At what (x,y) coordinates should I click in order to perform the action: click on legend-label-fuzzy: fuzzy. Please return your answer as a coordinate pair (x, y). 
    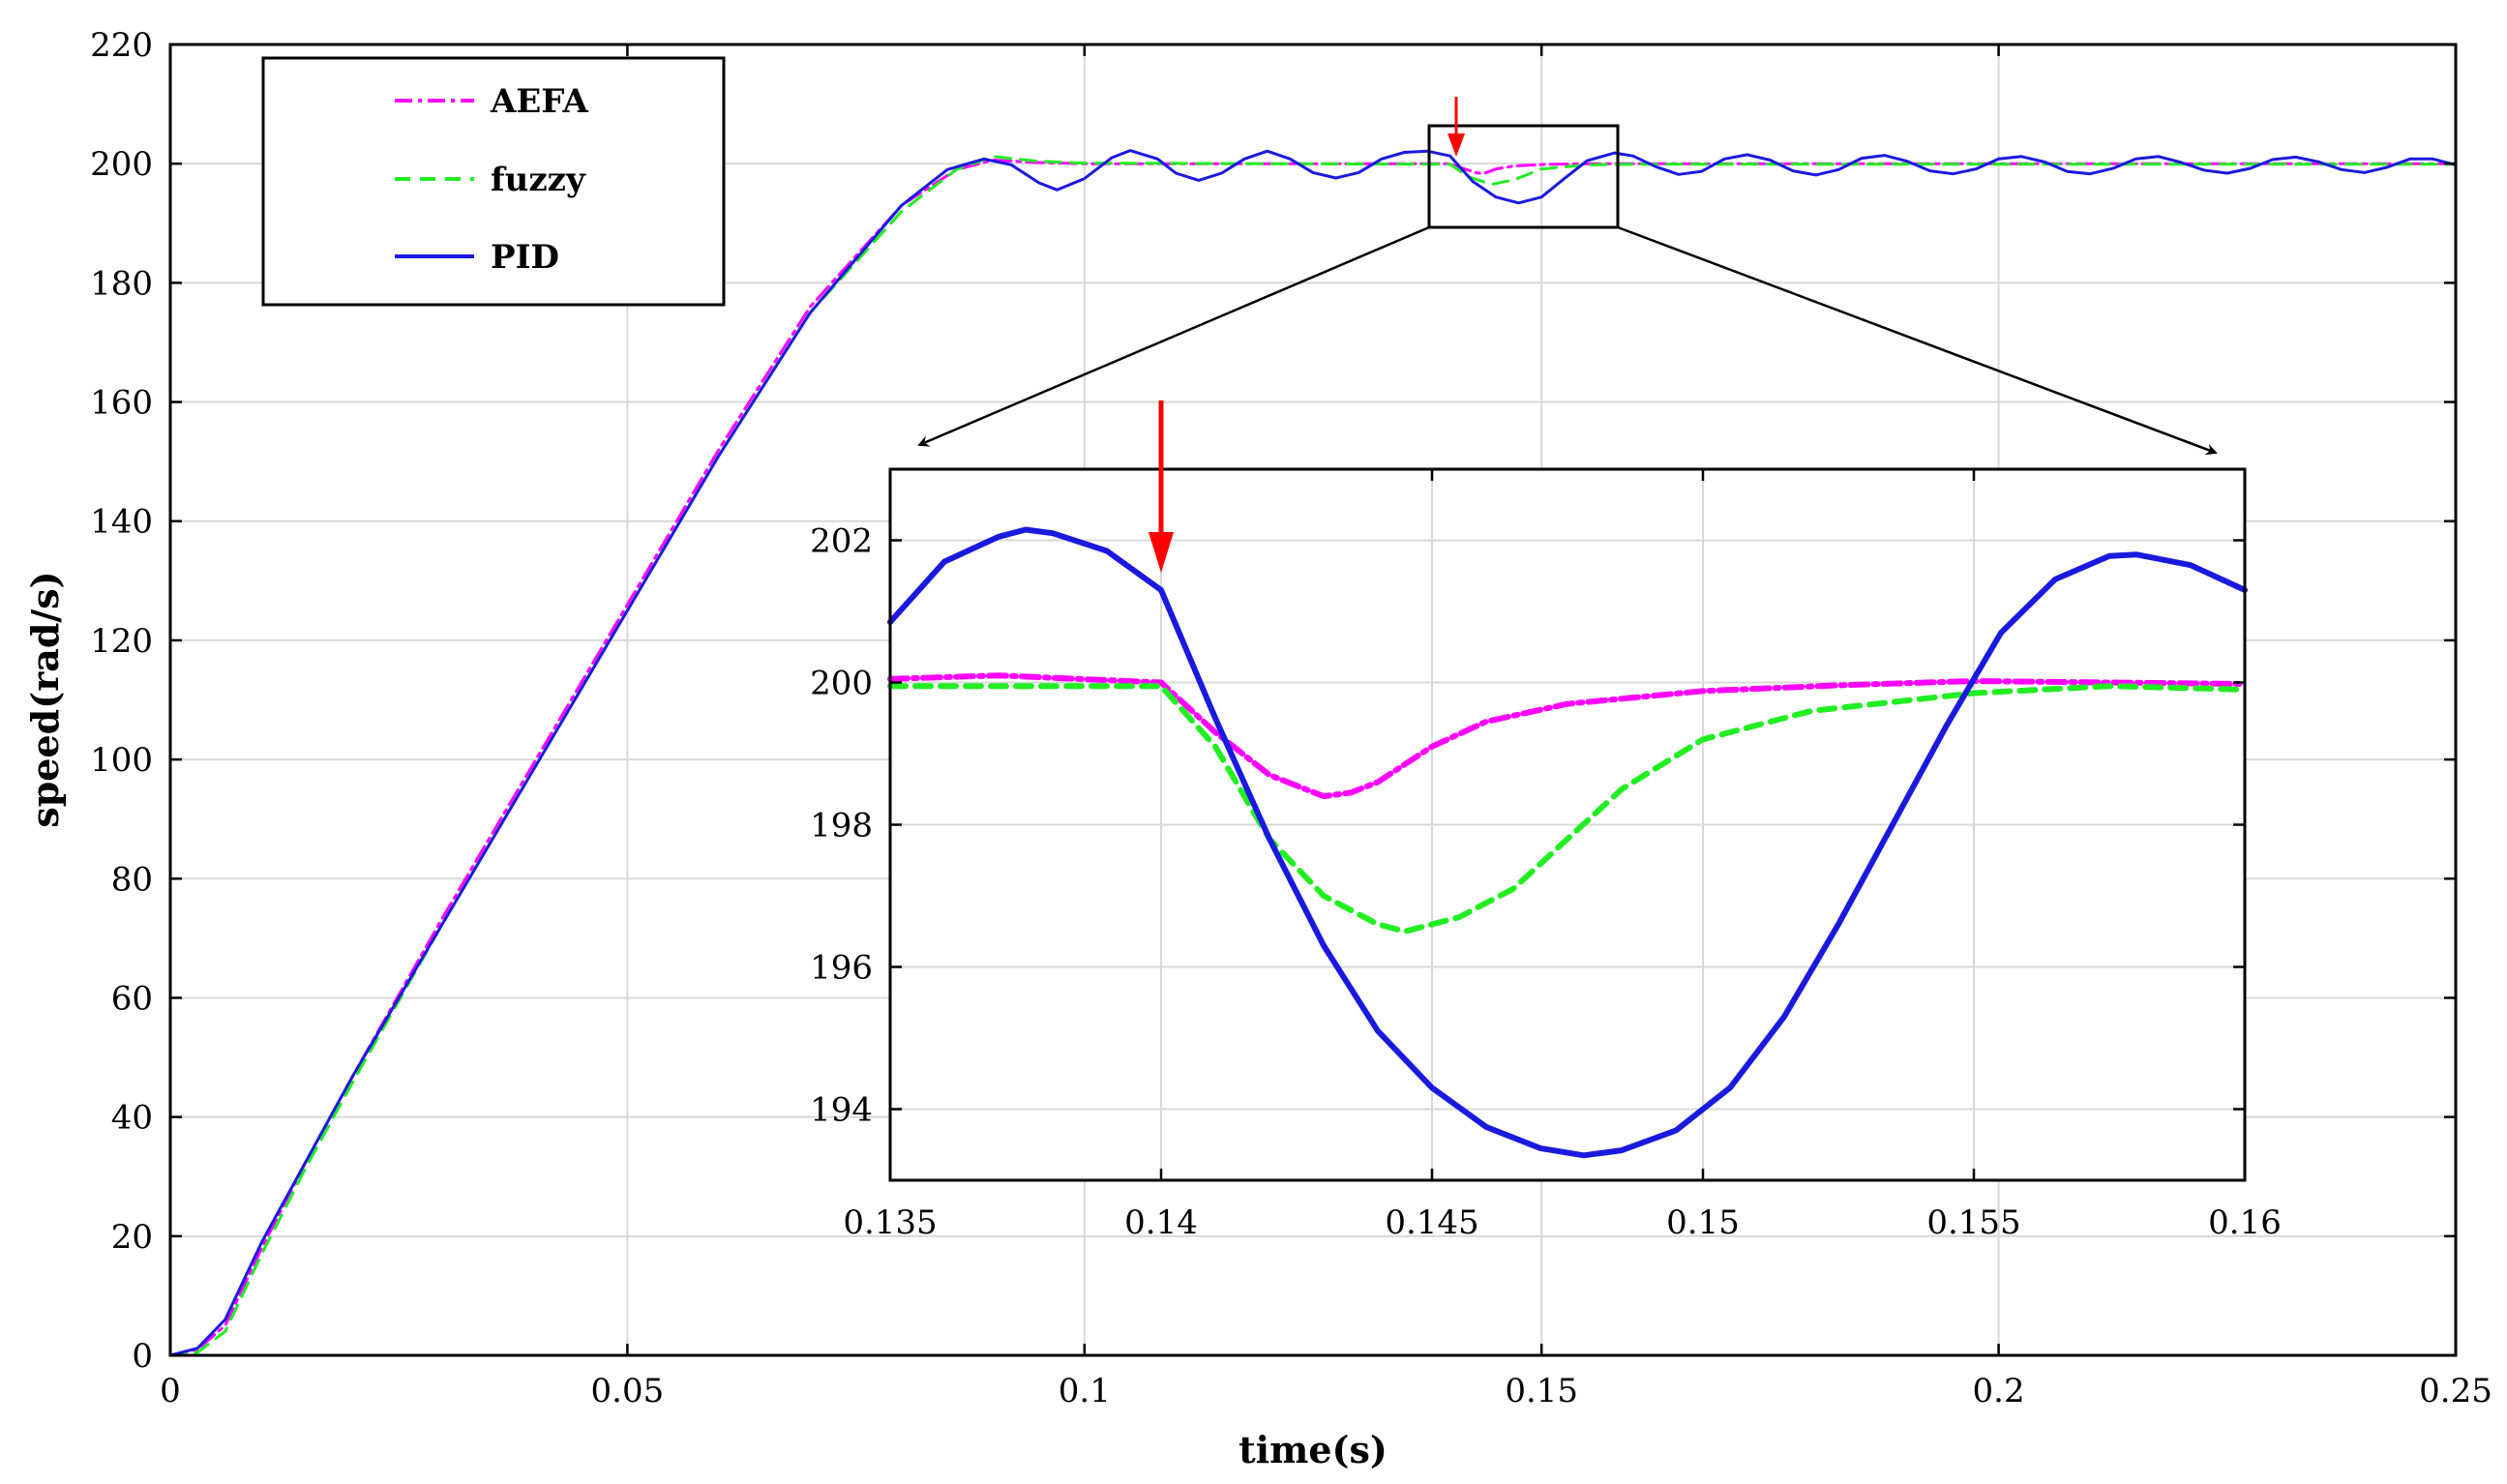
    Looking at the image, I should click on (539, 180).